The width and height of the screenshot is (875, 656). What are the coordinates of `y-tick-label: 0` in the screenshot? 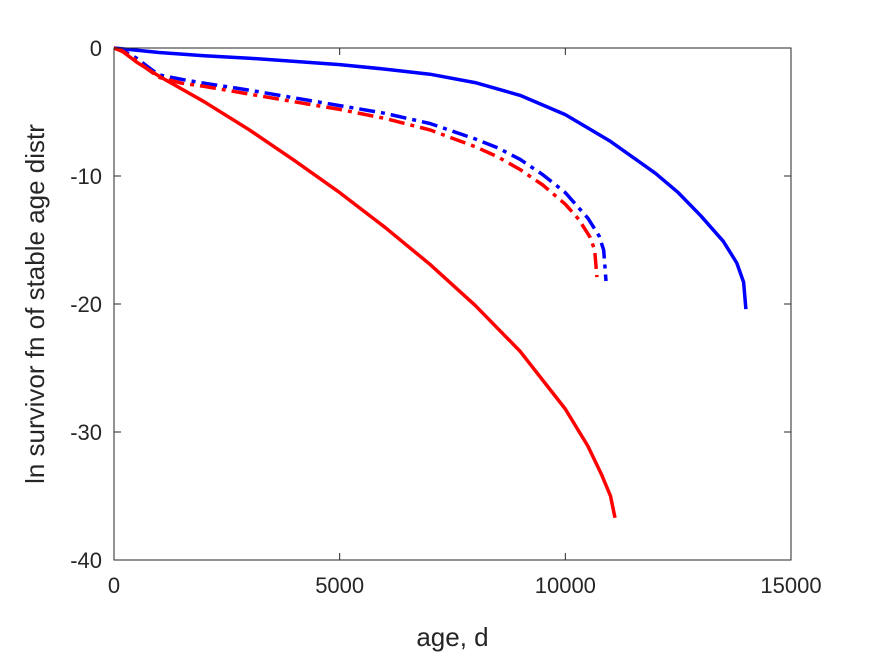 It's located at (96, 48).